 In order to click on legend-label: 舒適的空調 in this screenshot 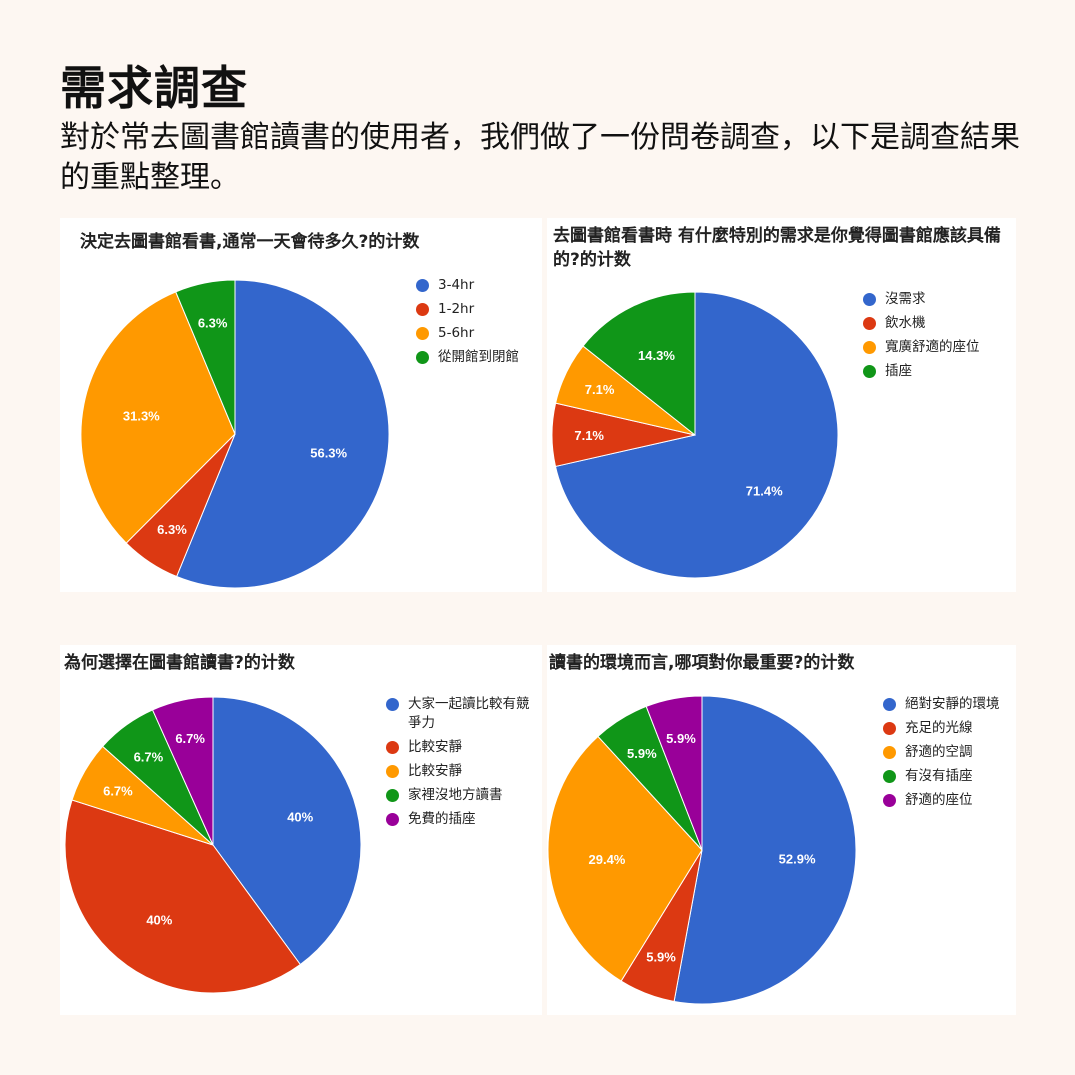, I will do `click(939, 752)`.